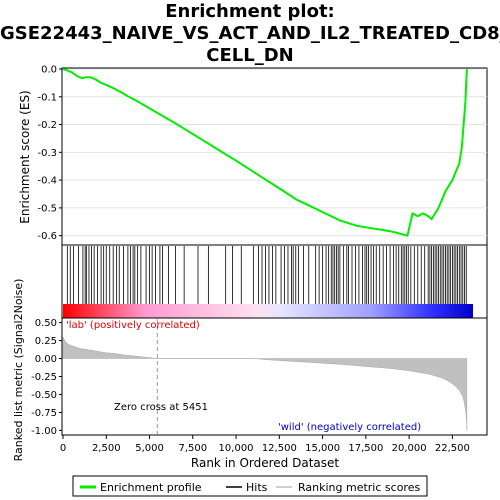 This screenshot has width=500, height=500. I want to click on neg-correlated-label: 'wild' (negatively correlated), so click(349, 427).